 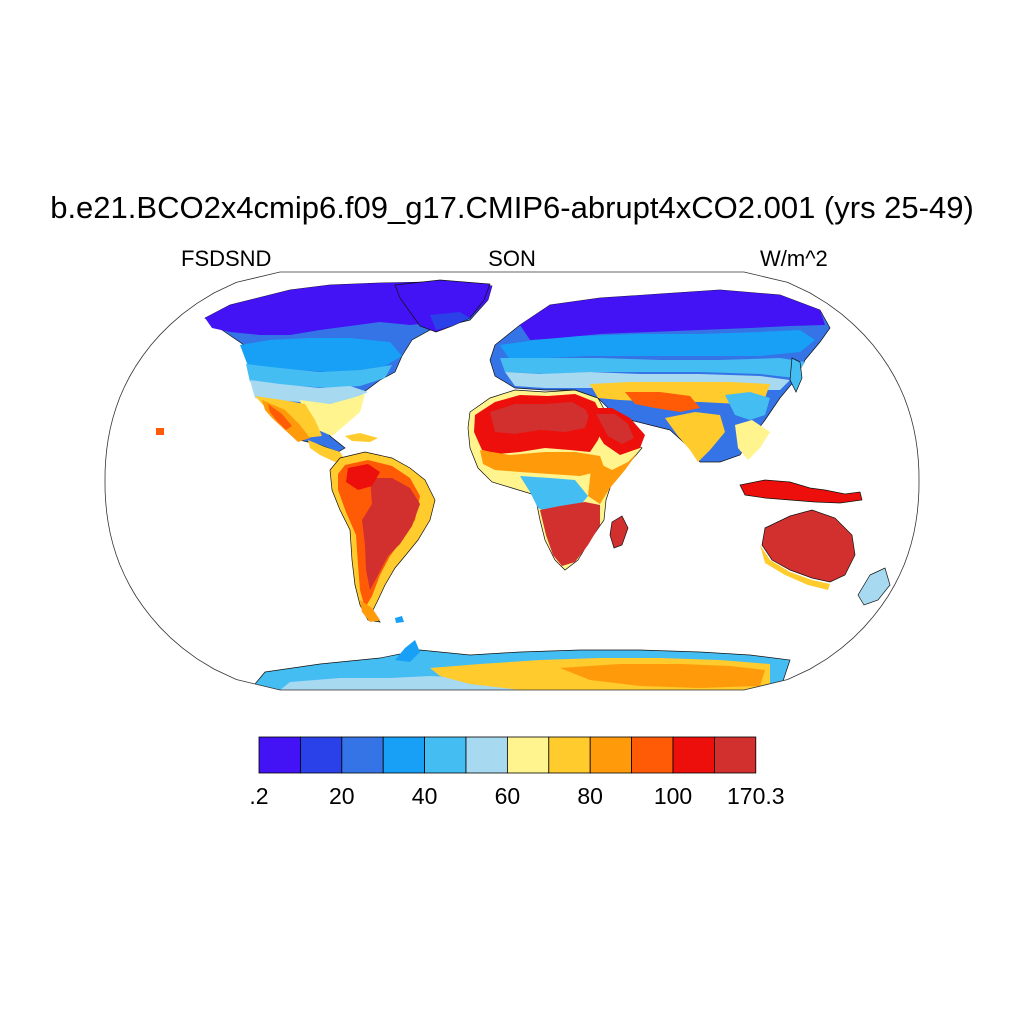 I want to click on australia-edge, so click(x=795, y=567).